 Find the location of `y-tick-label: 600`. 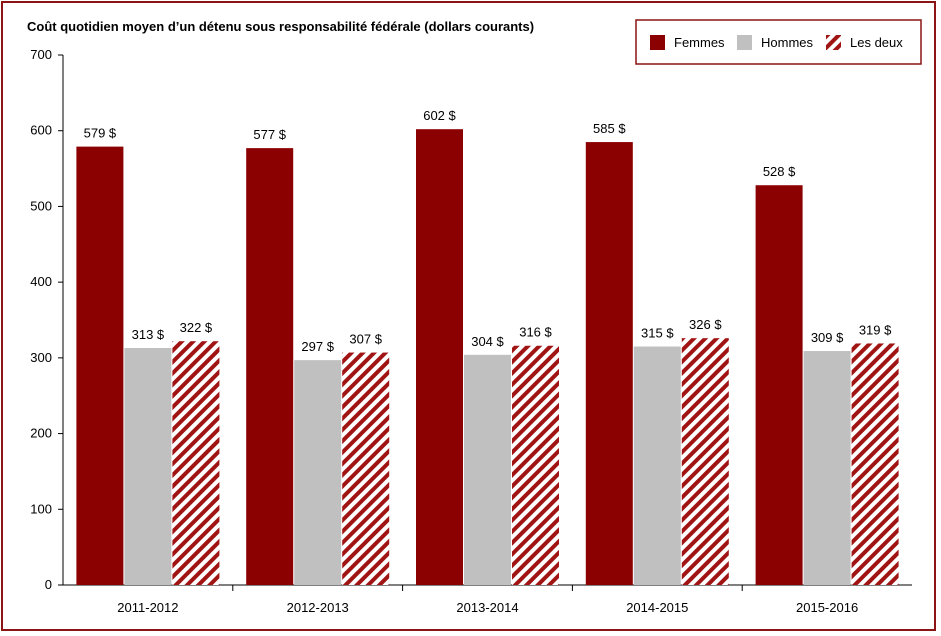

y-tick-label: 600 is located at coordinates (41, 130).